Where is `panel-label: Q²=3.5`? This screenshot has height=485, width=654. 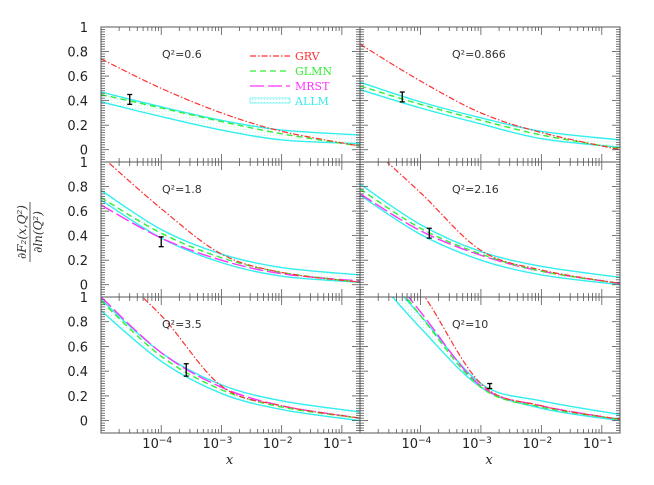
panel-label: Q²=3.5 is located at coordinates (182, 324).